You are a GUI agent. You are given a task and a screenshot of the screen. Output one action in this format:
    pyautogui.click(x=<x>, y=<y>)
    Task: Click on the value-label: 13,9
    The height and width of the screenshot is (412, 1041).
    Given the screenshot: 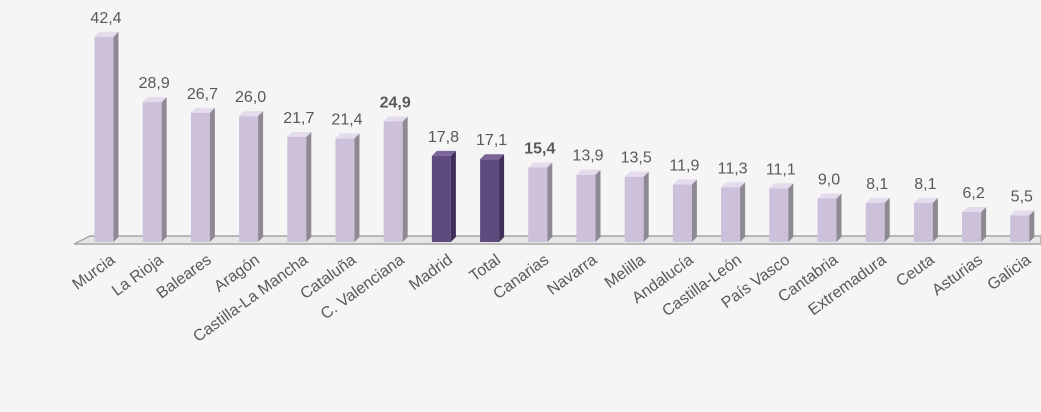 What is the action you would take?
    pyautogui.click(x=587, y=156)
    